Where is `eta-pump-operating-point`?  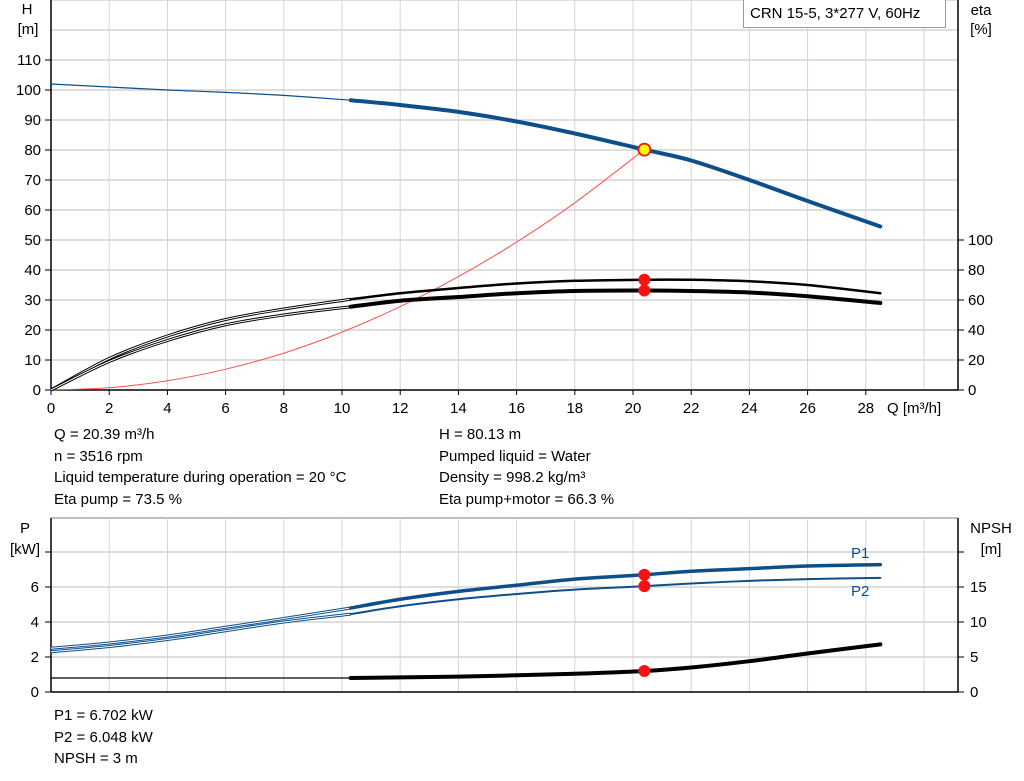
eta-pump-operating-point is located at coordinates (644, 279).